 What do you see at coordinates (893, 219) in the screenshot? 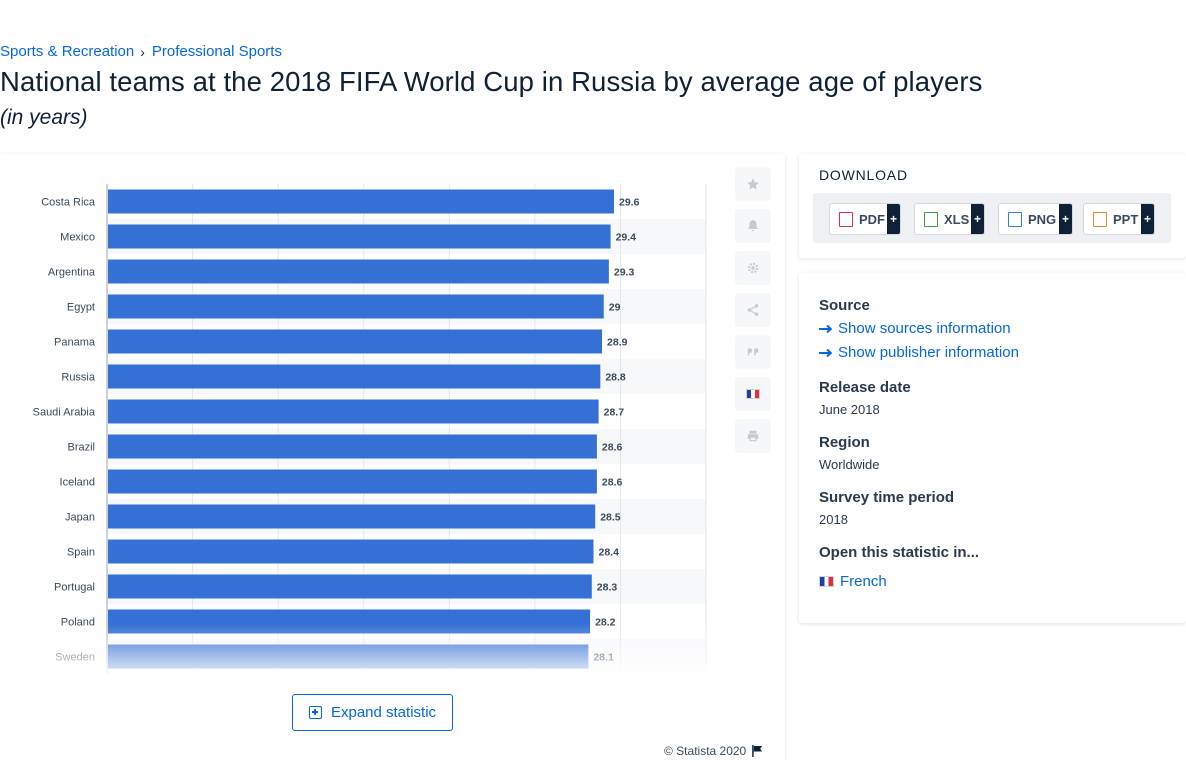
I see `download-pdf-plus: +` at bounding box center [893, 219].